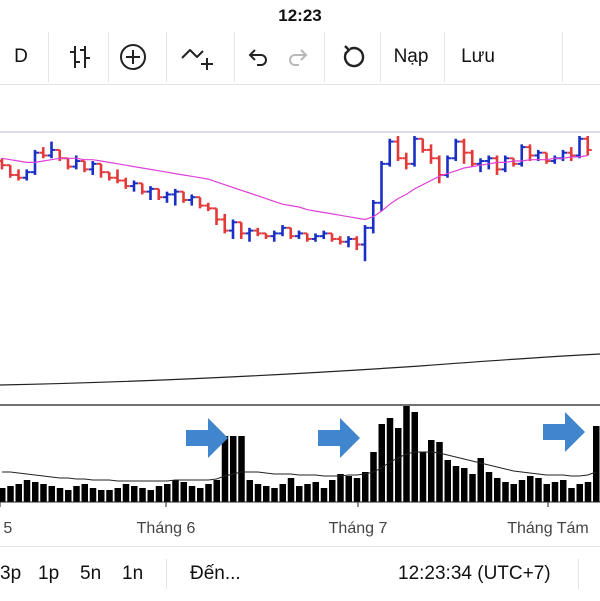 Image resolution: width=600 pixels, height=601 pixels. I want to click on range-3p: 3p, so click(10, 574).